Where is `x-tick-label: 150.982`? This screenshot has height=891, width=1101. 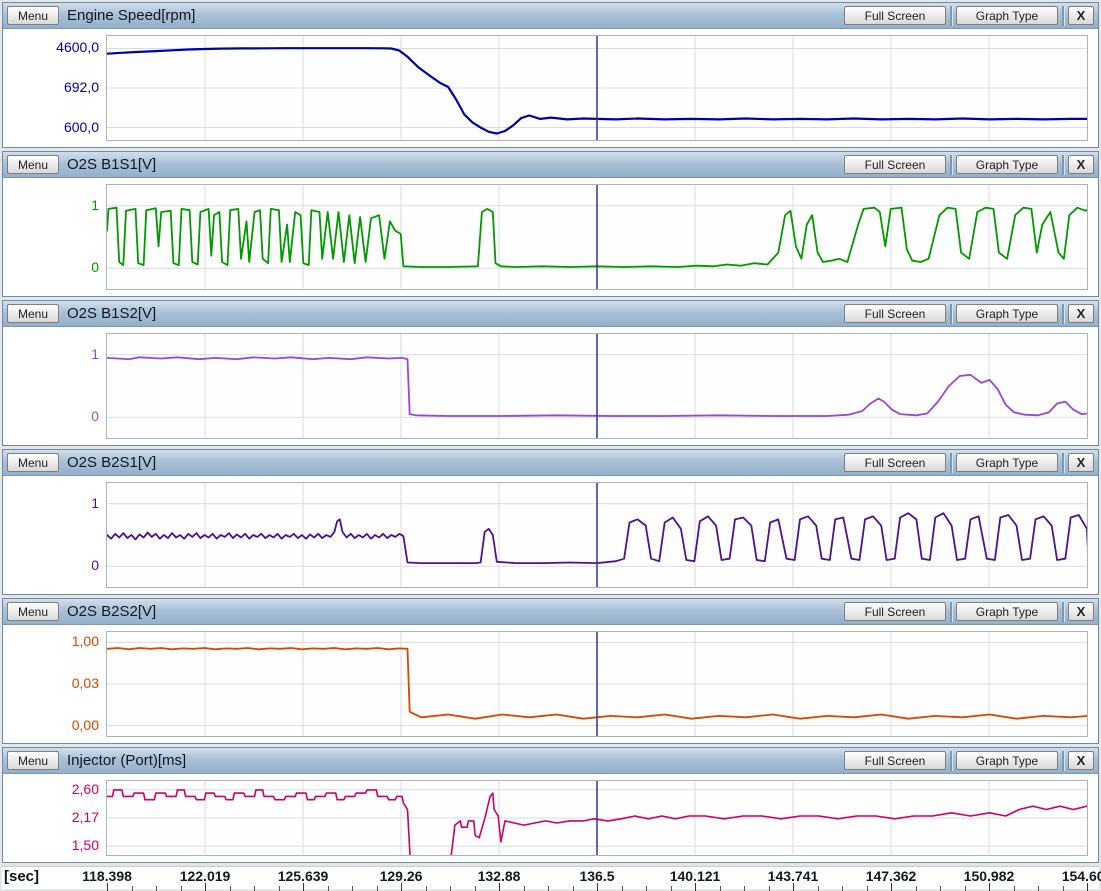 x-tick-label: 150.982 is located at coordinates (989, 876).